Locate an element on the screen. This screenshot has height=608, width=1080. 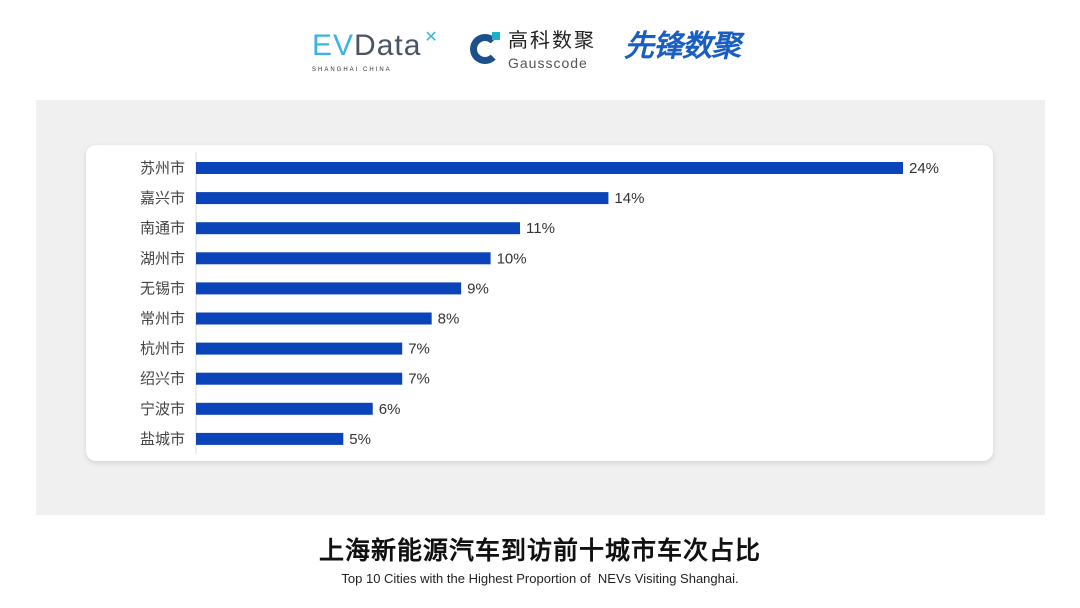
evdata-logo-data: Data is located at coordinates (388, 45).